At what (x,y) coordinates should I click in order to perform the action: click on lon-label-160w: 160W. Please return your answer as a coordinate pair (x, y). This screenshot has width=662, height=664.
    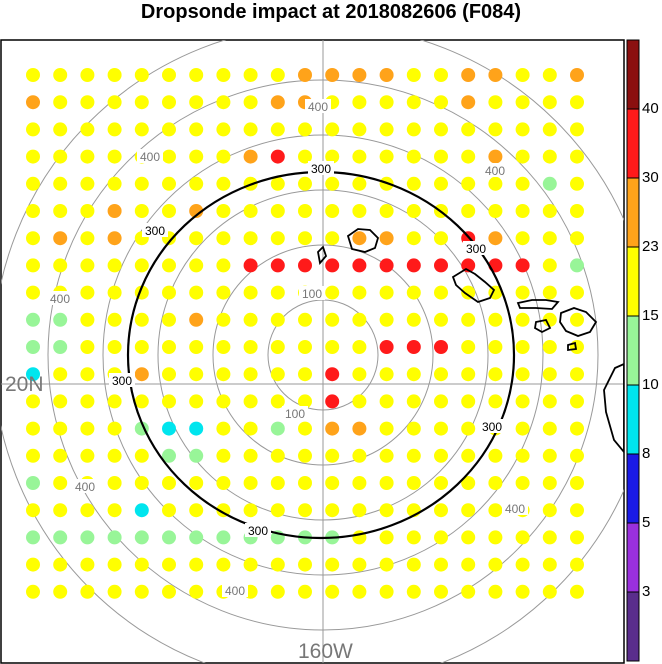
    Looking at the image, I should click on (325, 651).